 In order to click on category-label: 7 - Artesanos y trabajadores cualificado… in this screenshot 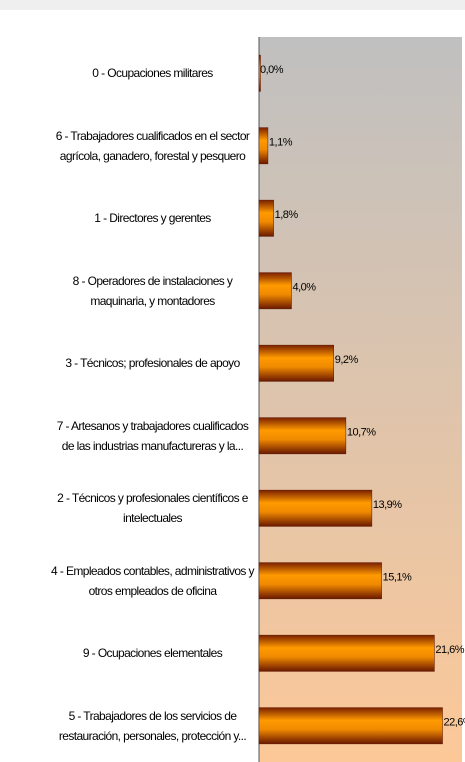, I will do `click(152, 435)`.